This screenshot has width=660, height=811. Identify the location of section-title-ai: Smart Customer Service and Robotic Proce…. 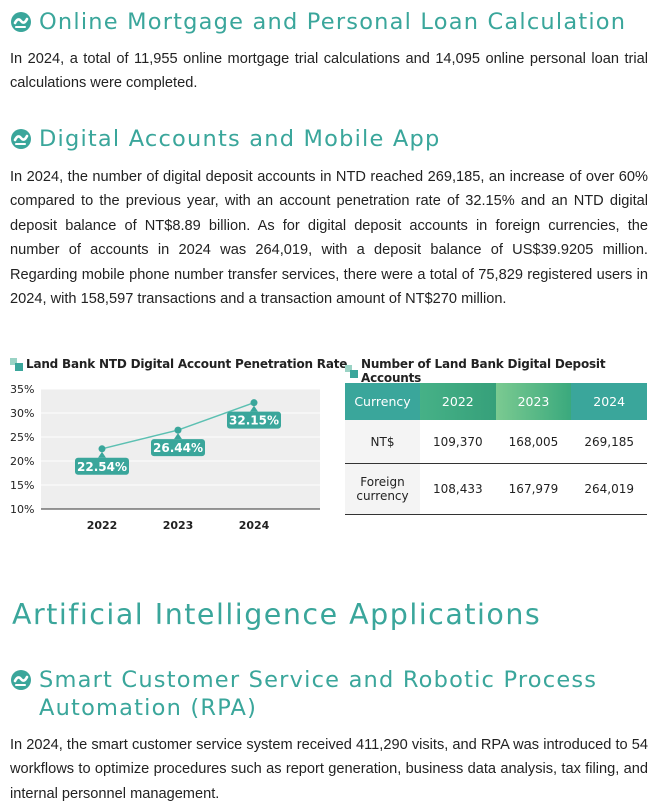
(303, 694).